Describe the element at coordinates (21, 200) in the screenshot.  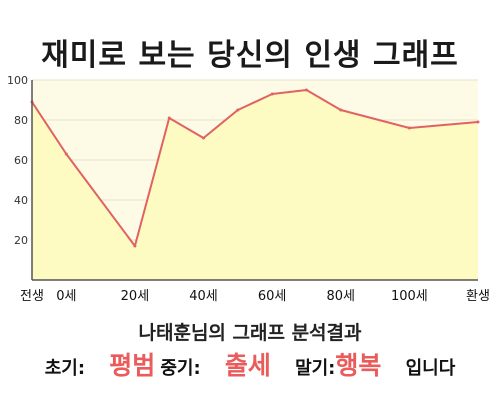
I see `y-tick-label: 40` at that location.